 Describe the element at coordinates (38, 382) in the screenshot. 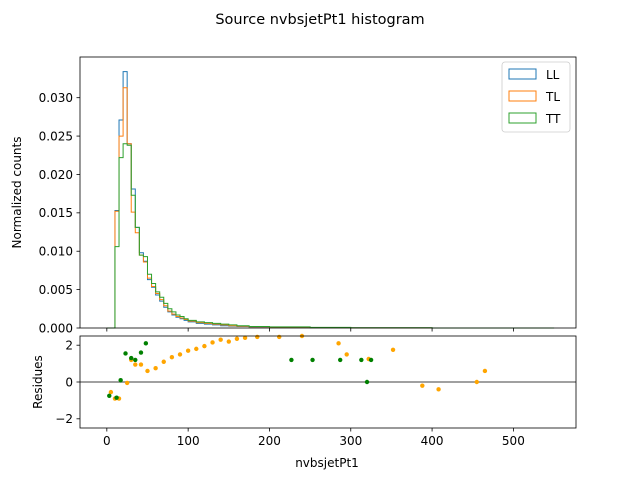

I see `residues-y-axis-label: Residues` at that location.